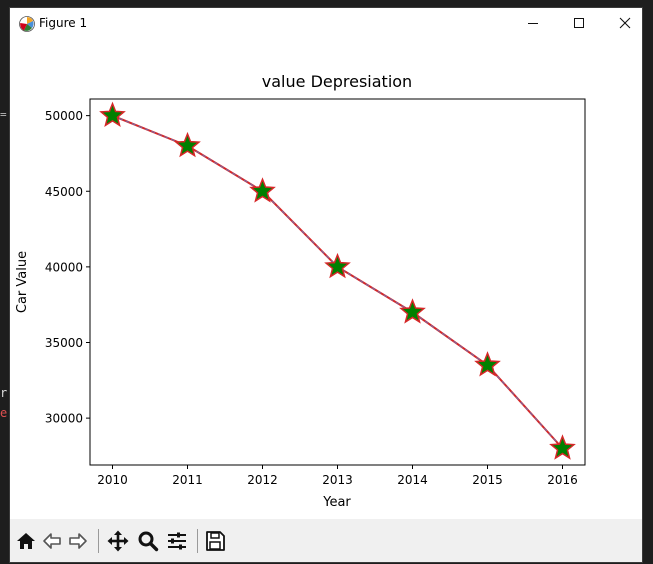  I want to click on x-tick-label: 2011, so click(187, 480).